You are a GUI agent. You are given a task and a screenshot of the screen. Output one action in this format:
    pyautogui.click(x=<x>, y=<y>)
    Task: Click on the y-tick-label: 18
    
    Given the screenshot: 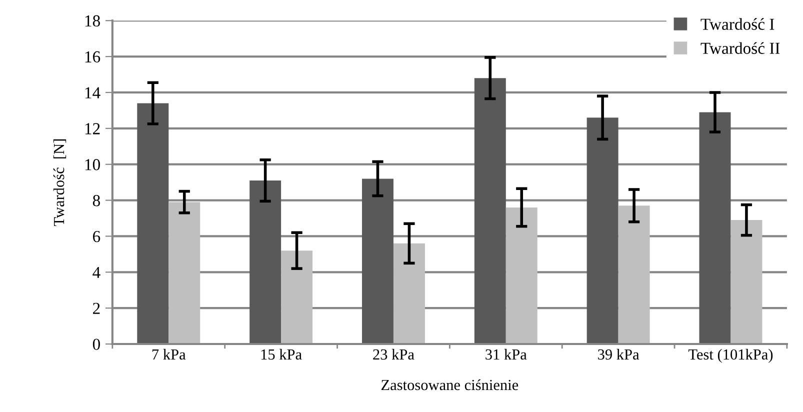 What is the action you would take?
    pyautogui.click(x=92, y=21)
    